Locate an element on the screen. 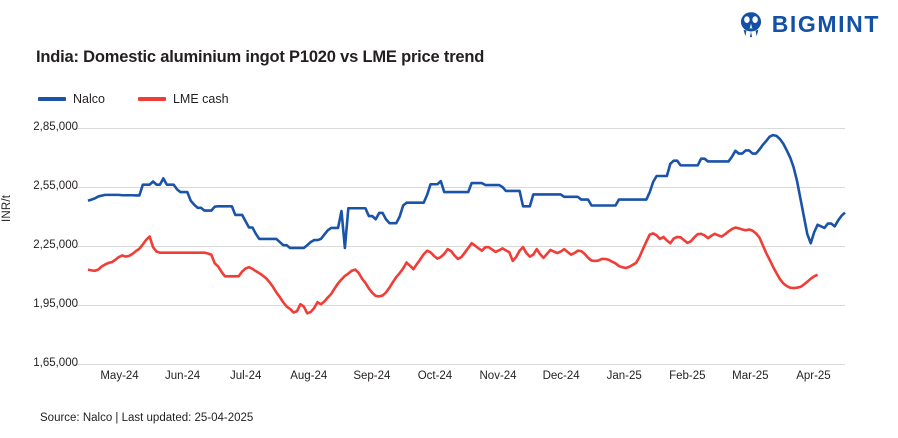 The height and width of the screenshot is (438, 898). legend-label-nalco: Nalco is located at coordinates (89, 99).